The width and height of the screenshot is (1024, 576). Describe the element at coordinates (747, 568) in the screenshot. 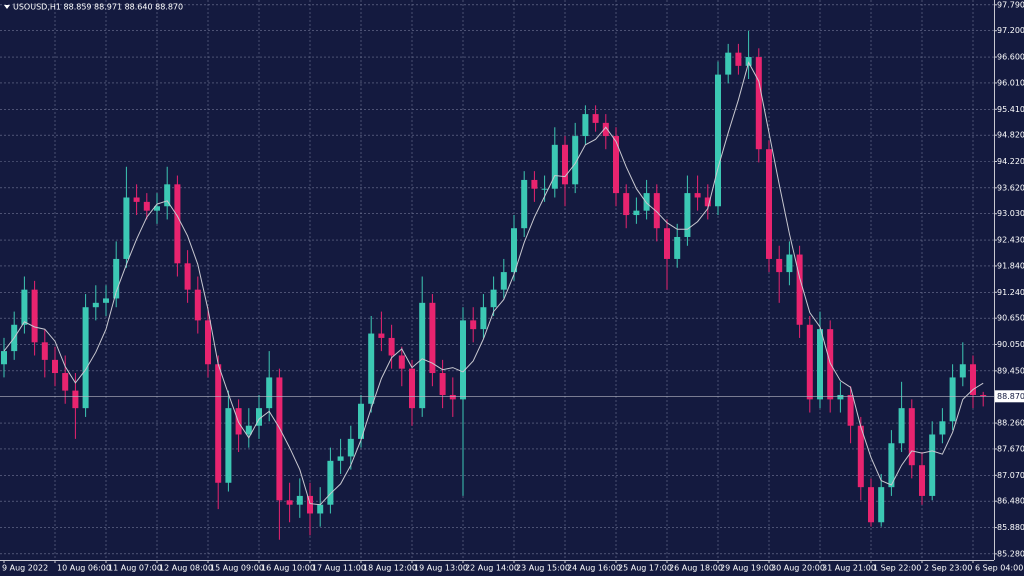

I see `x-tick-label: 29 Aug 19:00` at that location.